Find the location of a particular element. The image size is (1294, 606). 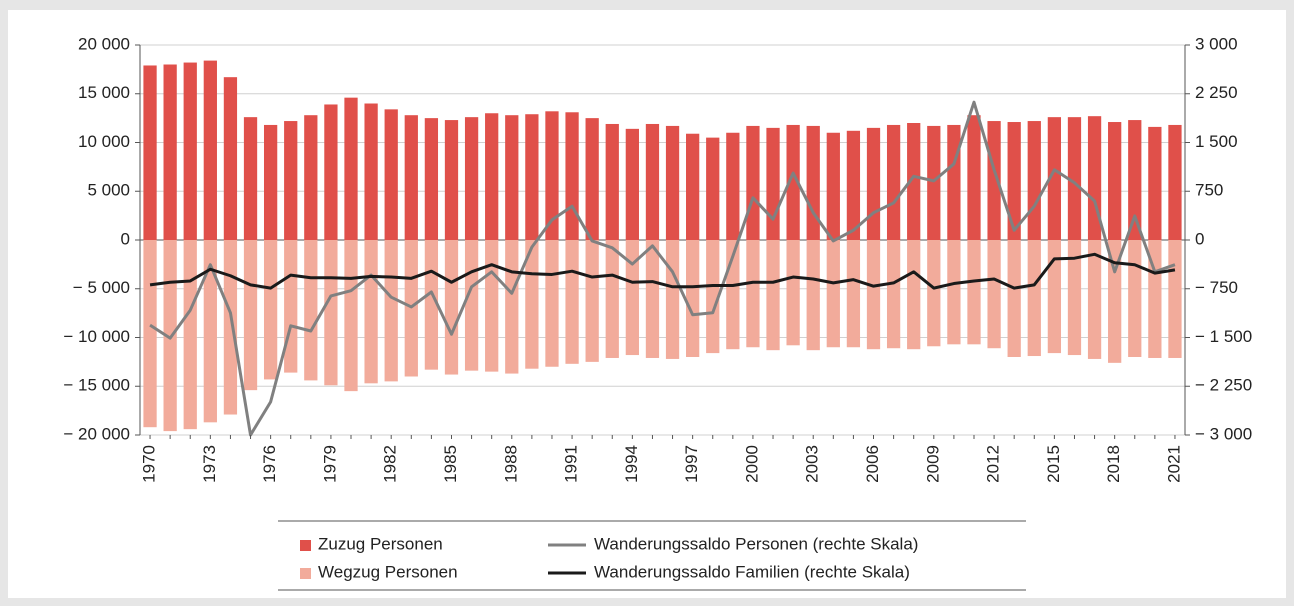

y2-tick-label: 750 is located at coordinates (1209, 190).